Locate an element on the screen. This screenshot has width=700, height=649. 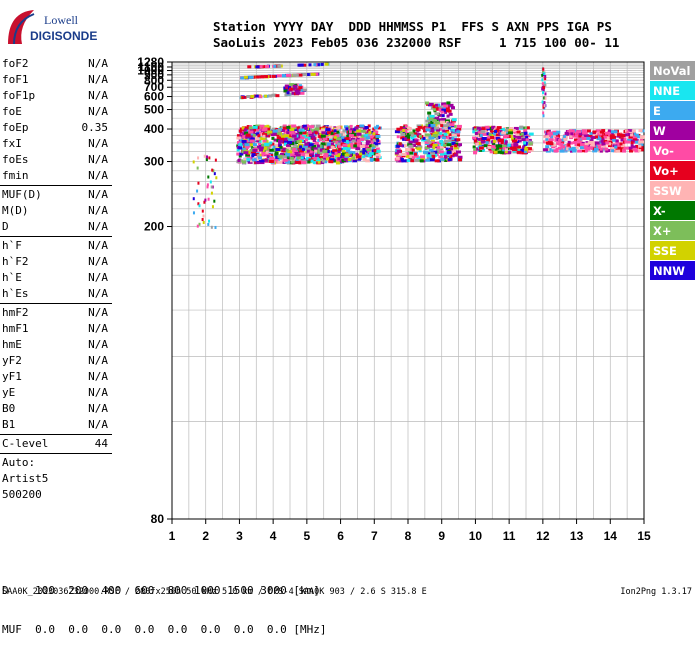
param-value: N/A is located at coordinates (98, 159).